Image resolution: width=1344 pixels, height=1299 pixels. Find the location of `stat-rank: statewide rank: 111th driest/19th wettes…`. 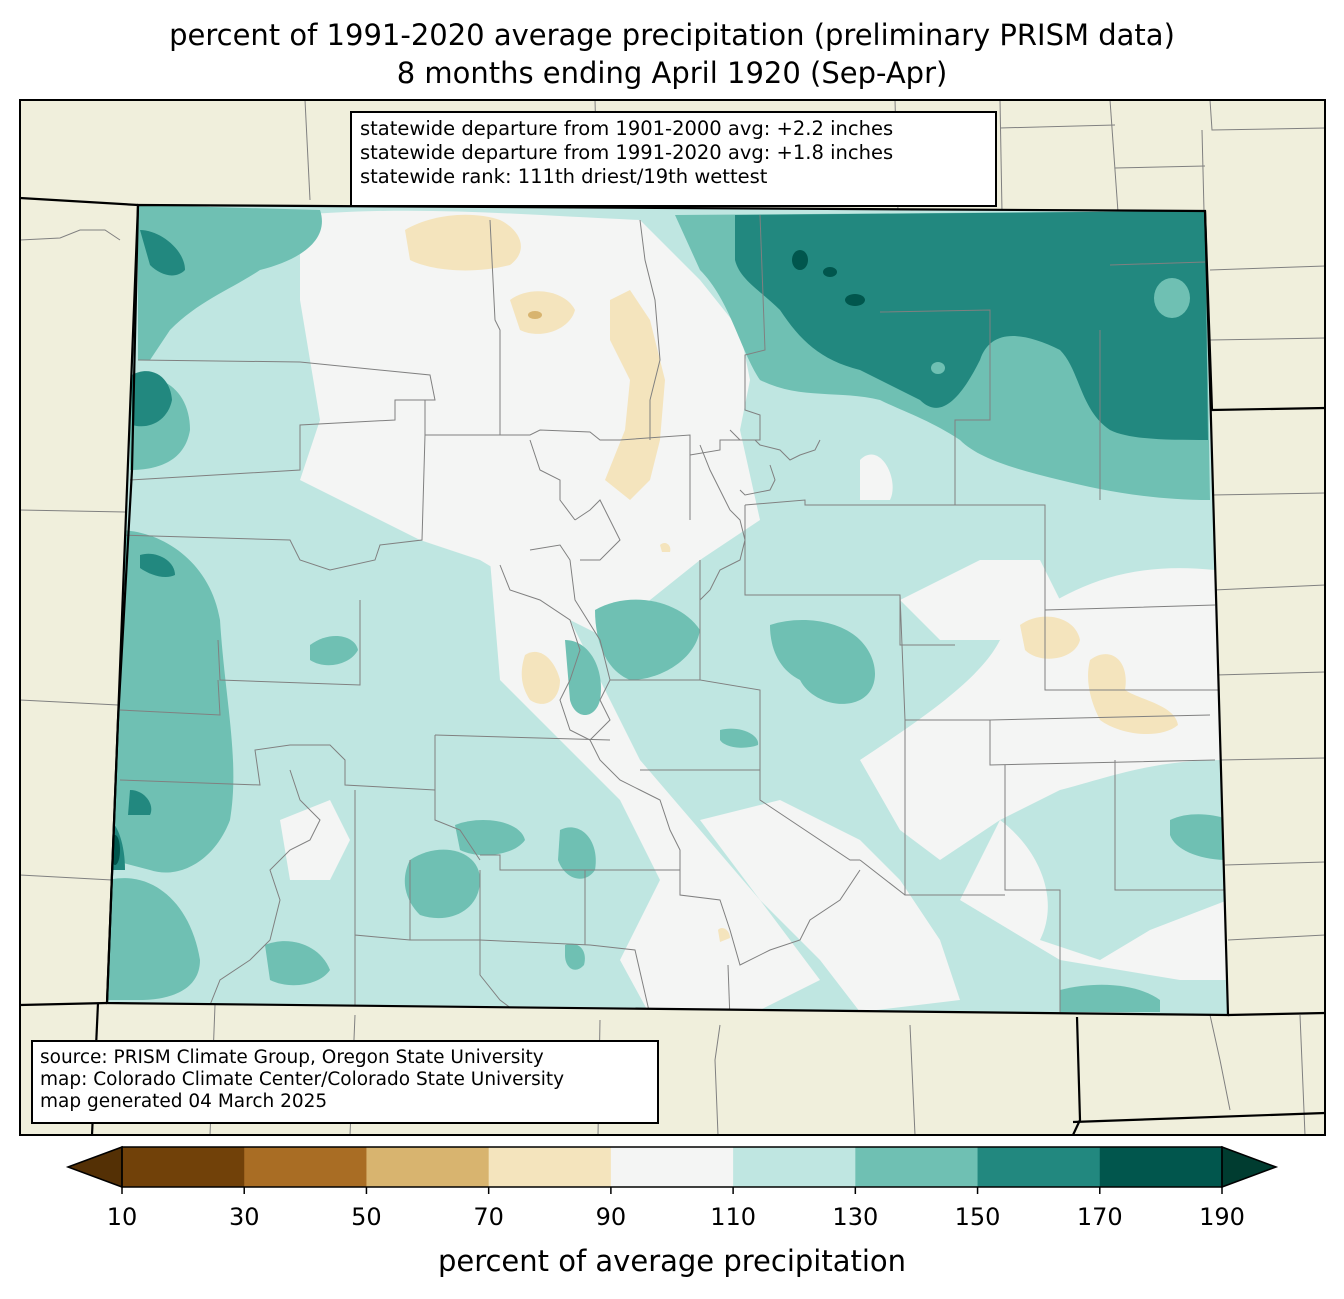

stat-rank: statewide rank: 111th driest/19th wettes… is located at coordinates (564, 176).